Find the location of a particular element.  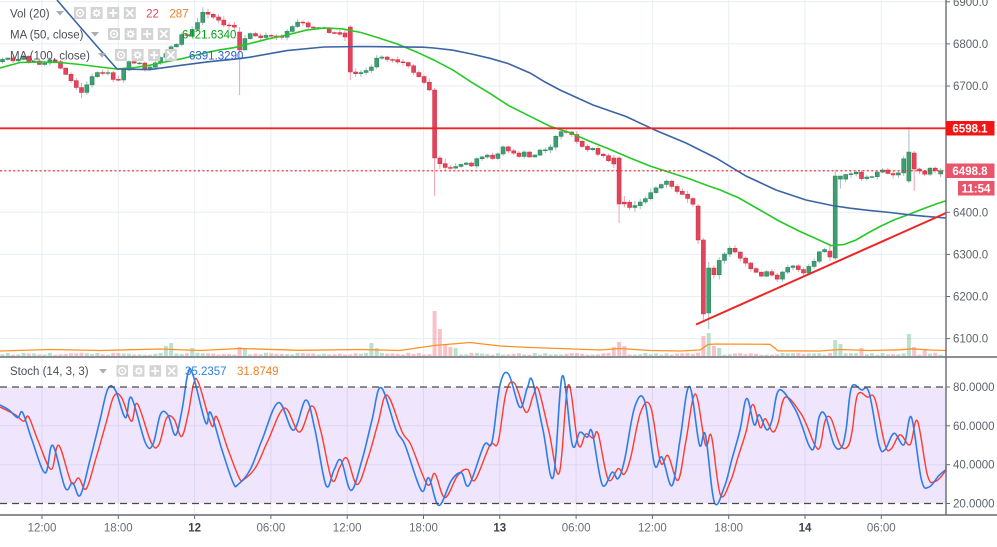

svg-text: Stoch (14, 3, 3) is located at coordinates (49, 372).